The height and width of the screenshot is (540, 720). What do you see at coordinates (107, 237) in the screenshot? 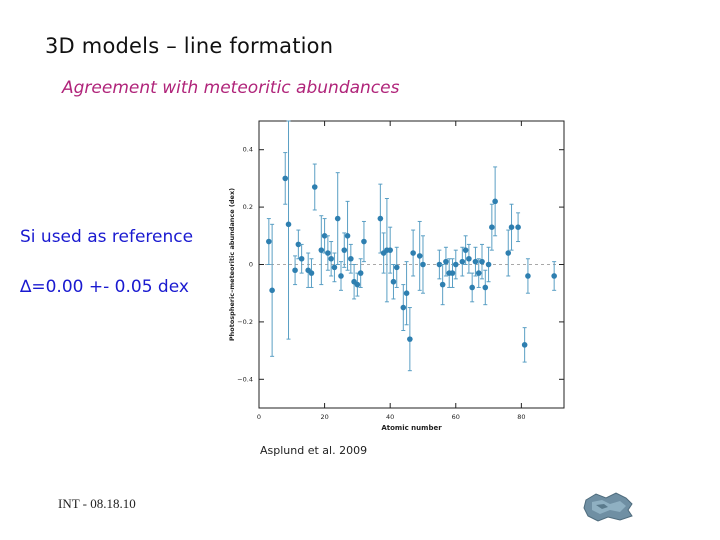
I see `reference-note: Si used as reference` at bounding box center [107, 237].